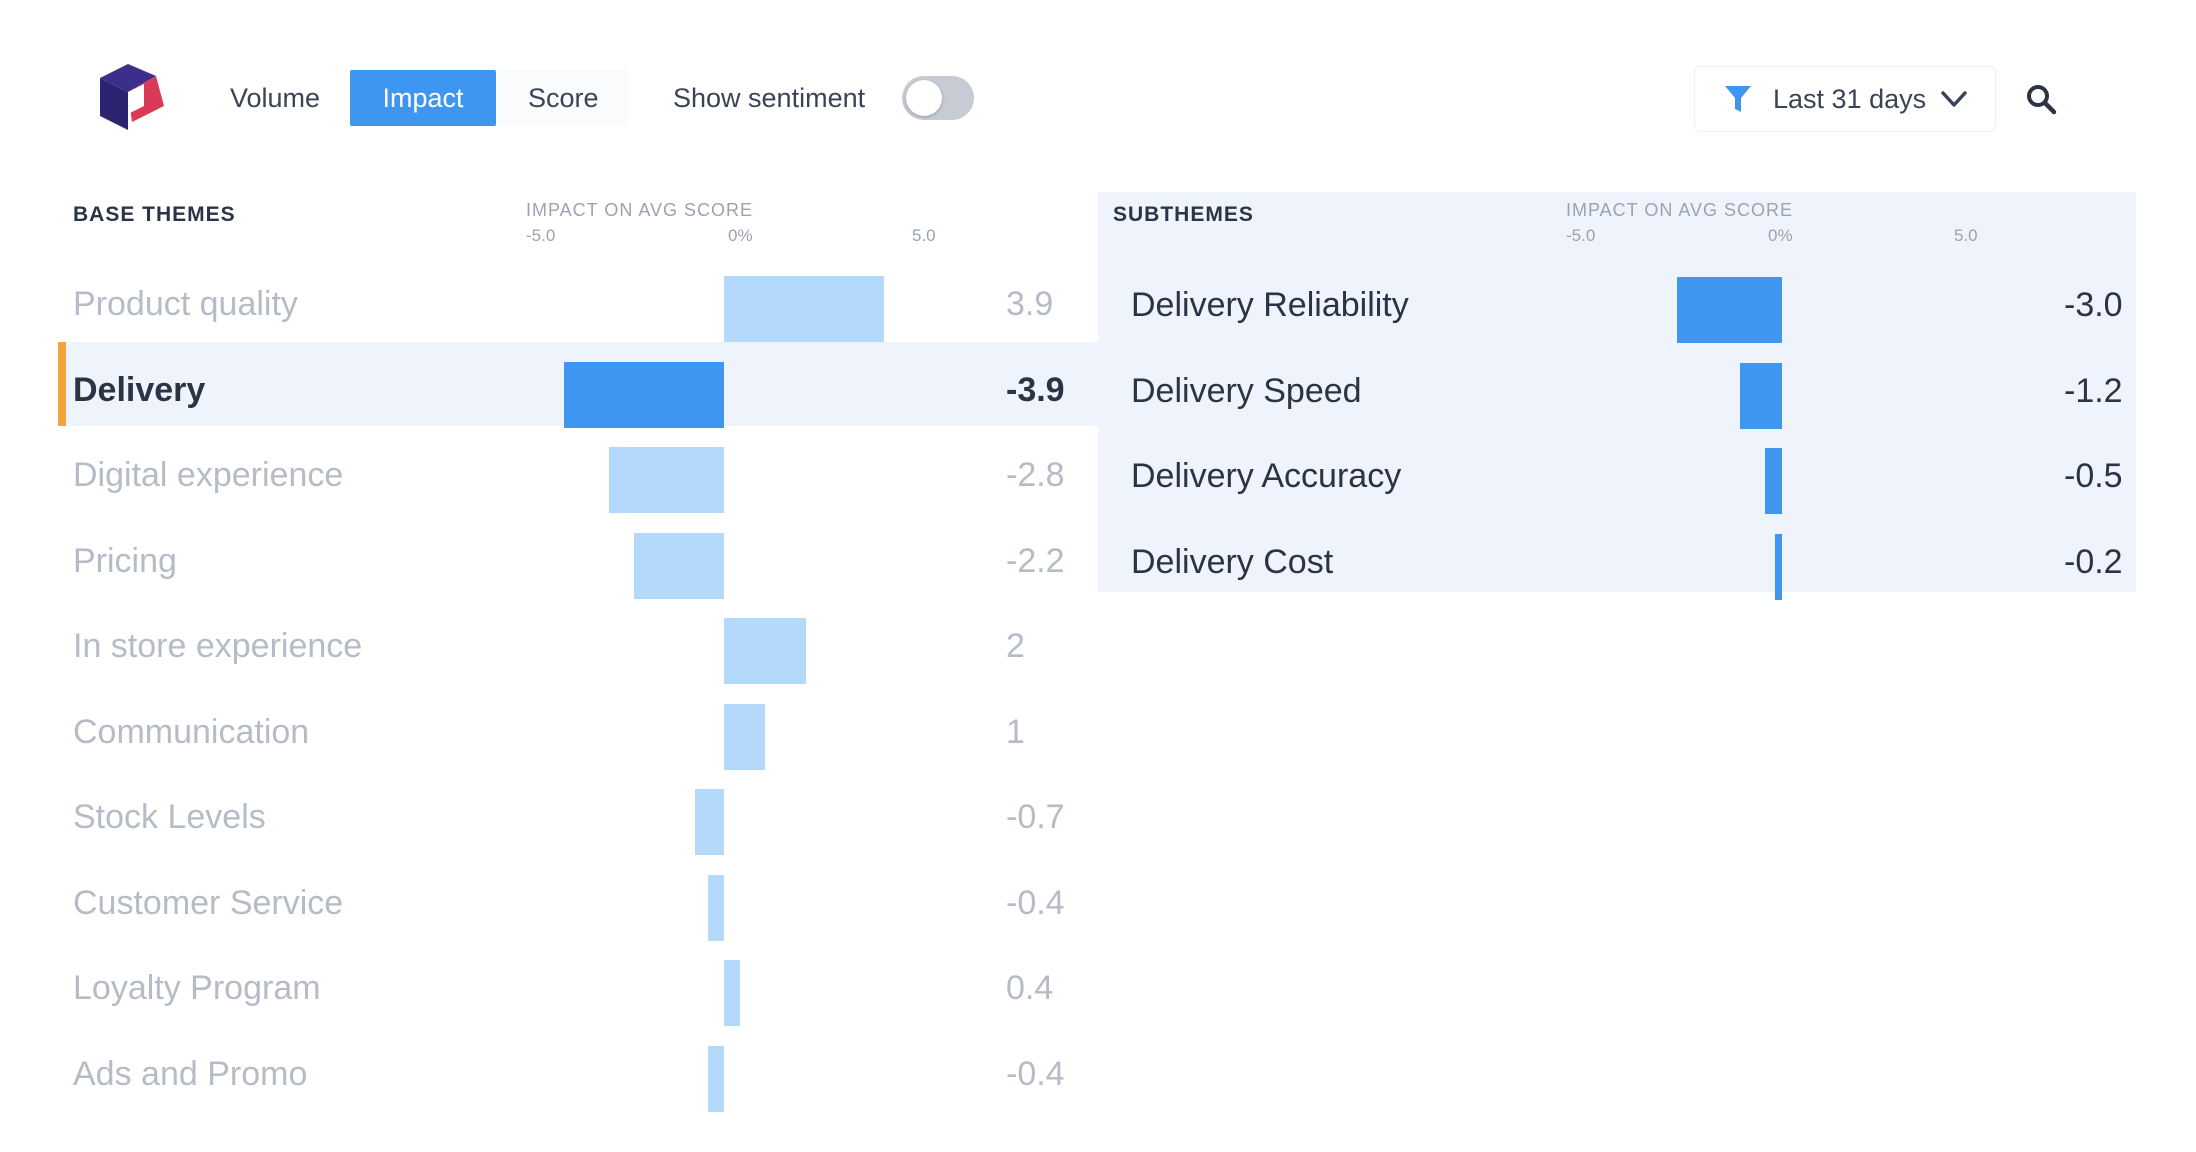 The image size is (2196, 1152). What do you see at coordinates (740, 235) in the screenshot?
I see `base-tick-zero: 0%` at bounding box center [740, 235].